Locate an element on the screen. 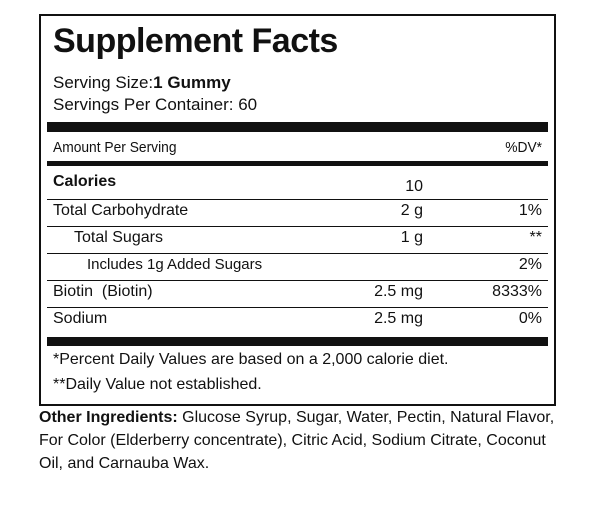 The width and height of the screenshot is (600, 507). other-ingredients-label: Other Ingredients: is located at coordinates (108, 417).